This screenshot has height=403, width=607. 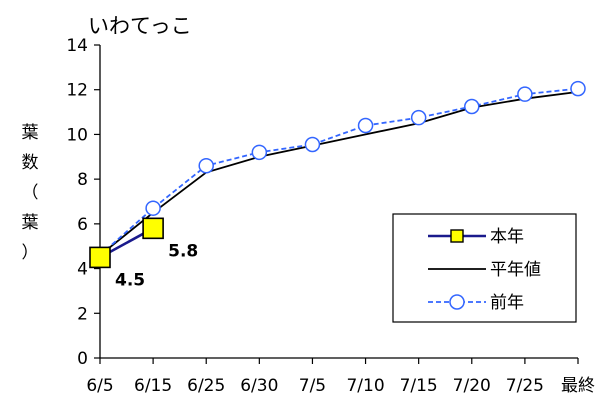 I want to click on data-labels: 4.5 5.8, so click(x=156, y=265).